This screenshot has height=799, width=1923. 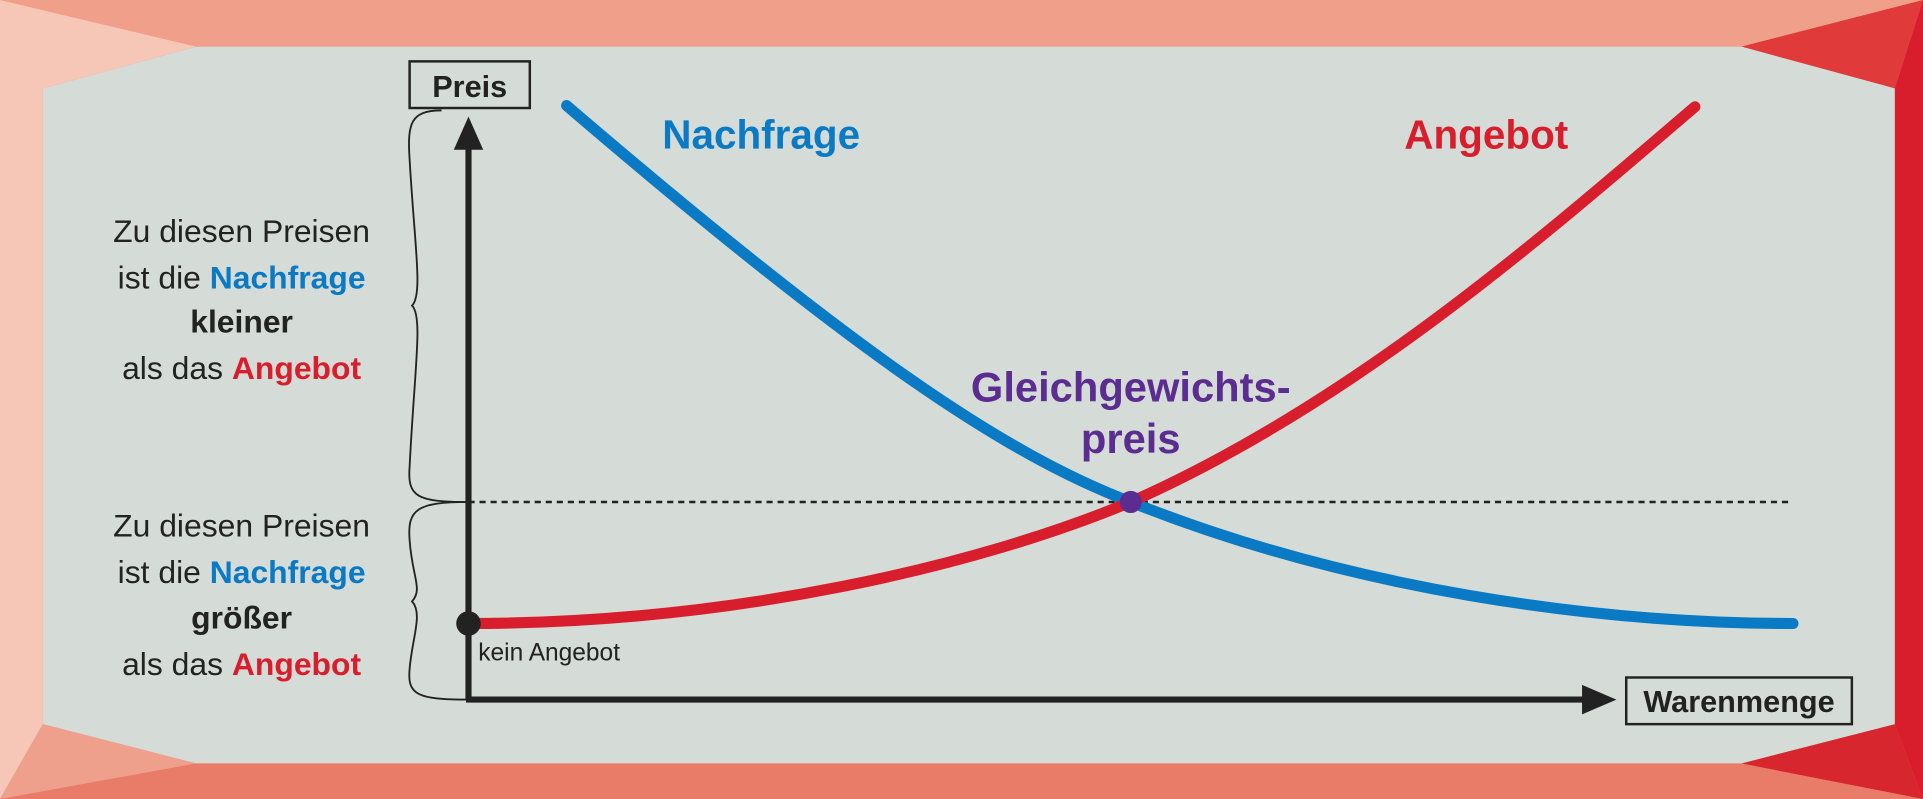 What do you see at coordinates (1908, 399) in the screenshot?
I see `frame-right` at bounding box center [1908, 399].